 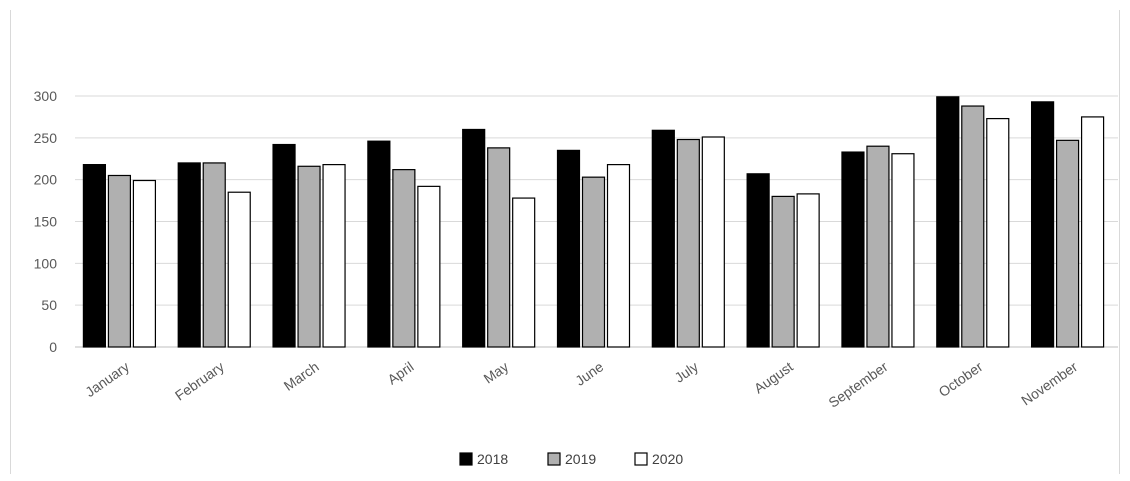 What do you see at coordinates (400, 372) in the screenshot?
I see `x-tick-label: April` at bounding box center [400, 372].